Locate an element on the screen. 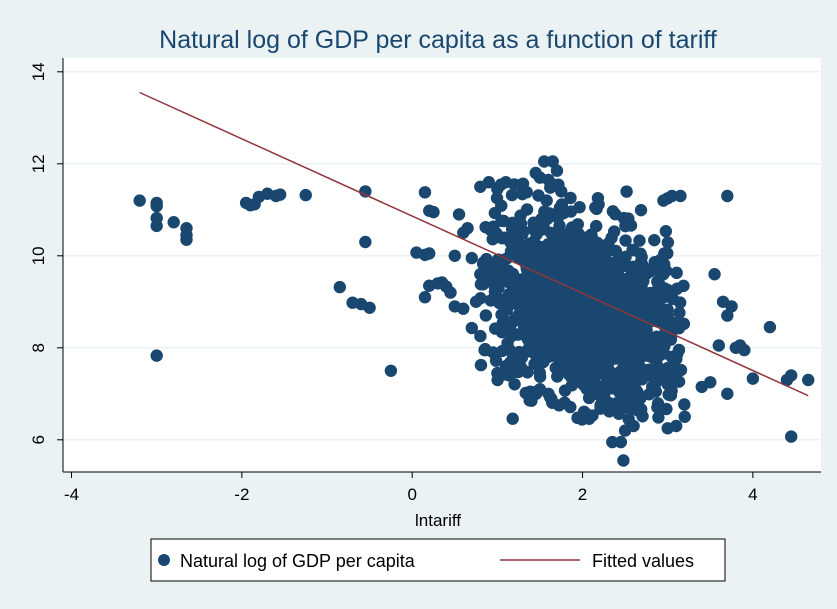  legend-box is located at coordinates (438, 560).